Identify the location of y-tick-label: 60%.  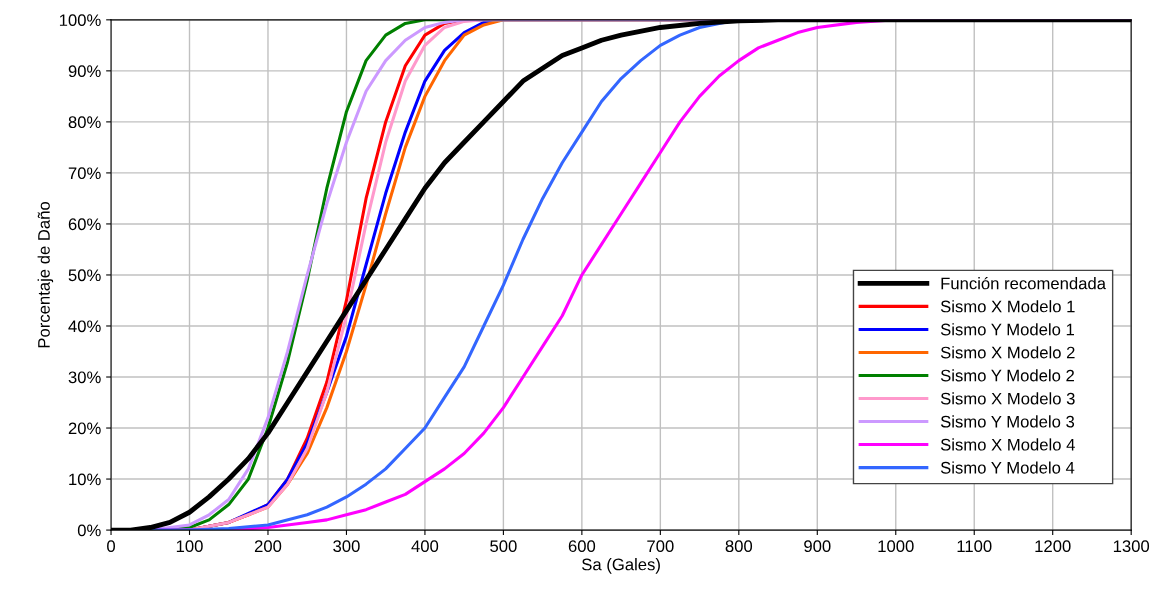
(84, 224).